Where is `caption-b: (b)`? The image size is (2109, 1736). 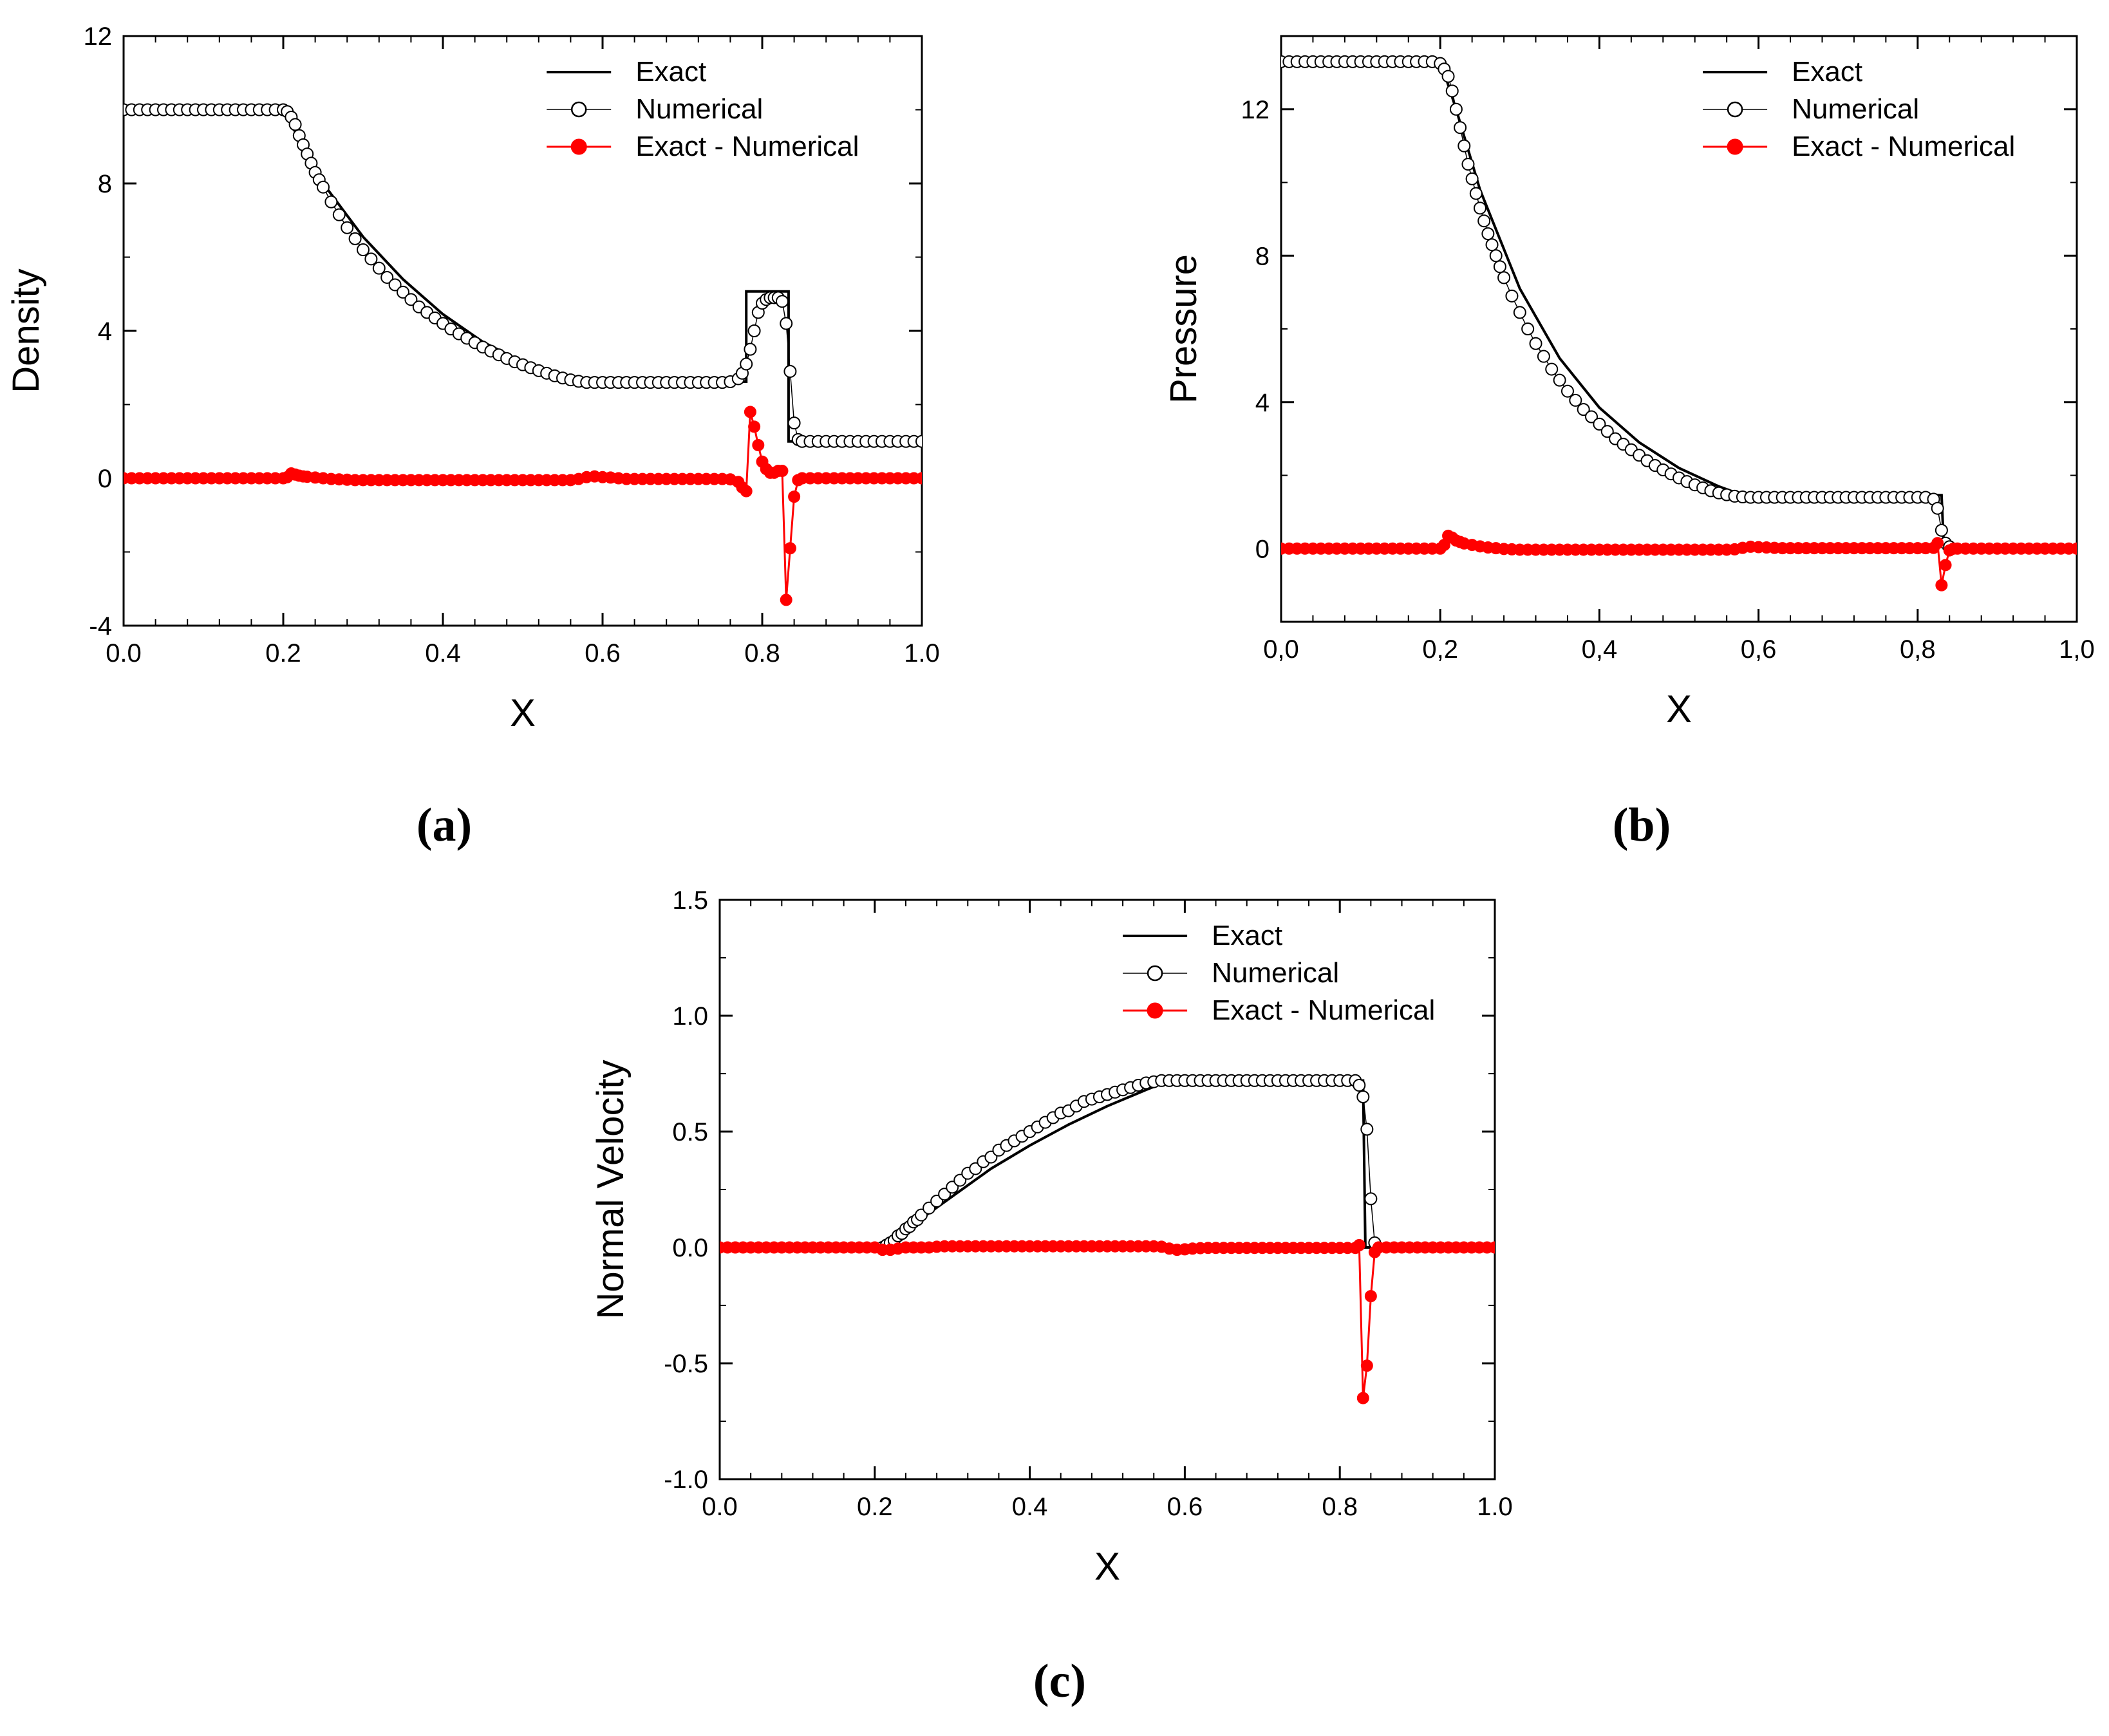
caption-b: (b) is located at coordinates (1642, 825).